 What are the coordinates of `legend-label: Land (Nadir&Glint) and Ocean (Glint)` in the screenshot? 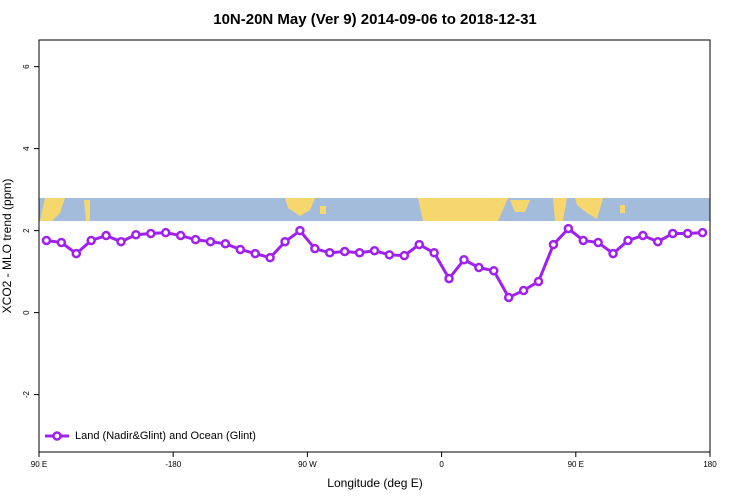 It's located at (165, 436).